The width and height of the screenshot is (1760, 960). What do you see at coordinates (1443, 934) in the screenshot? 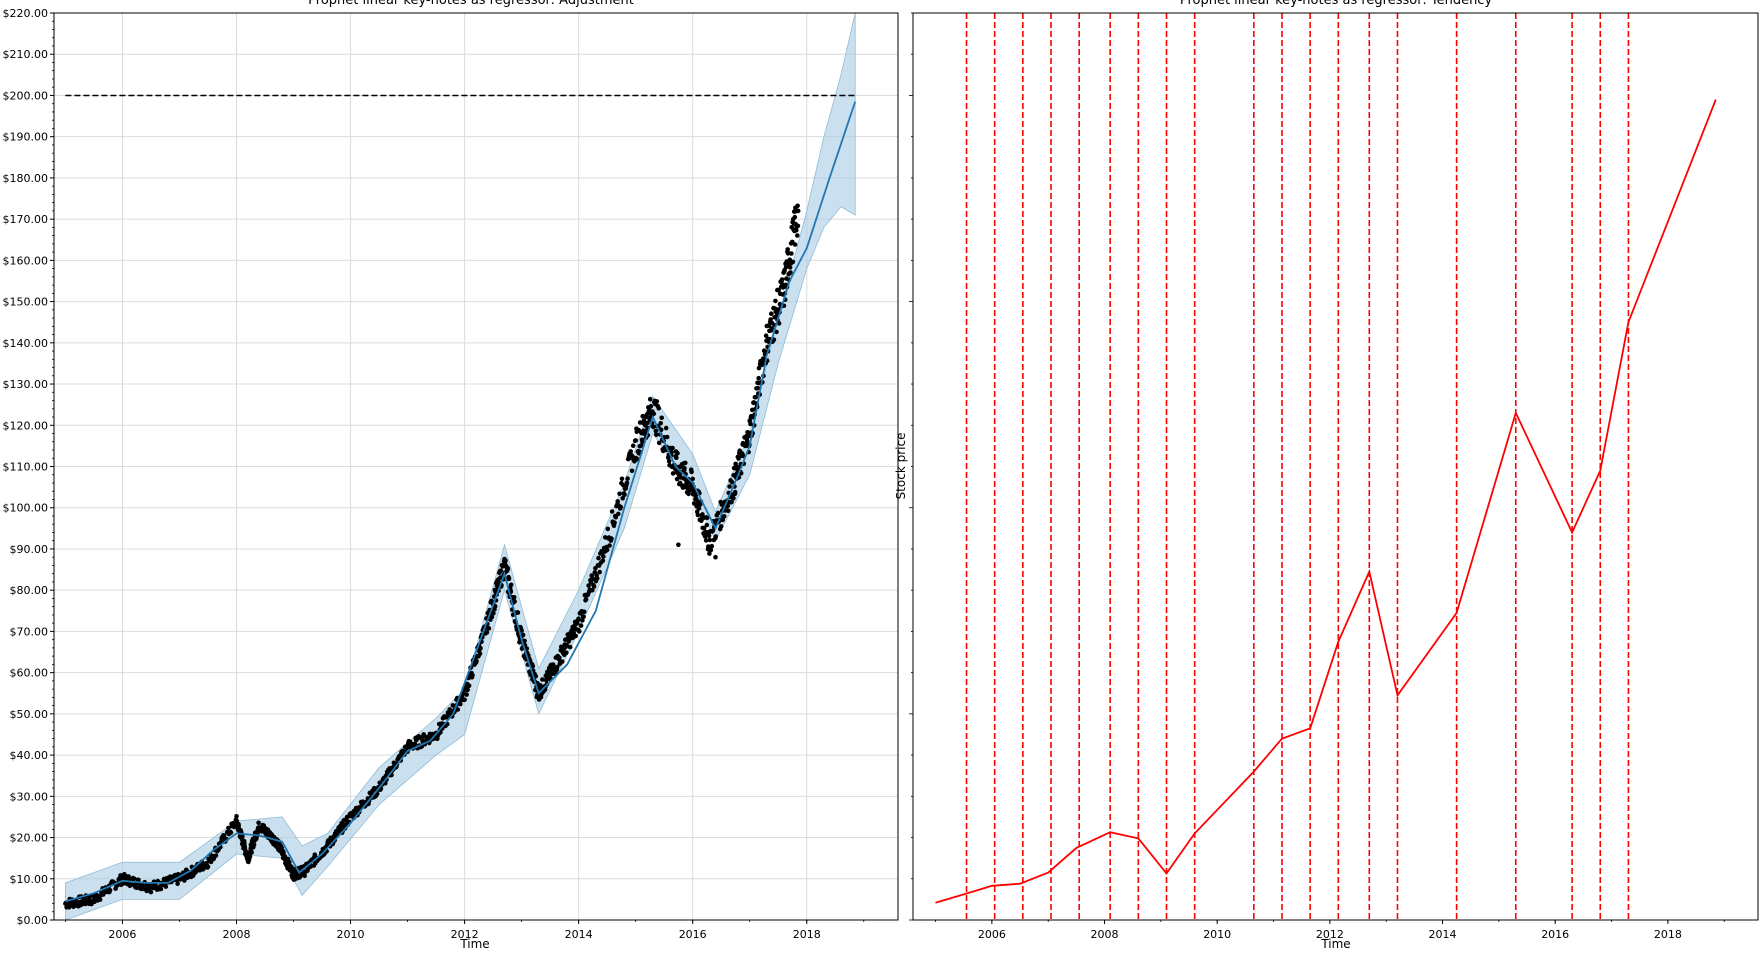
I see `right-x-tick-label: 2014` at bounding box center [1443, 934].